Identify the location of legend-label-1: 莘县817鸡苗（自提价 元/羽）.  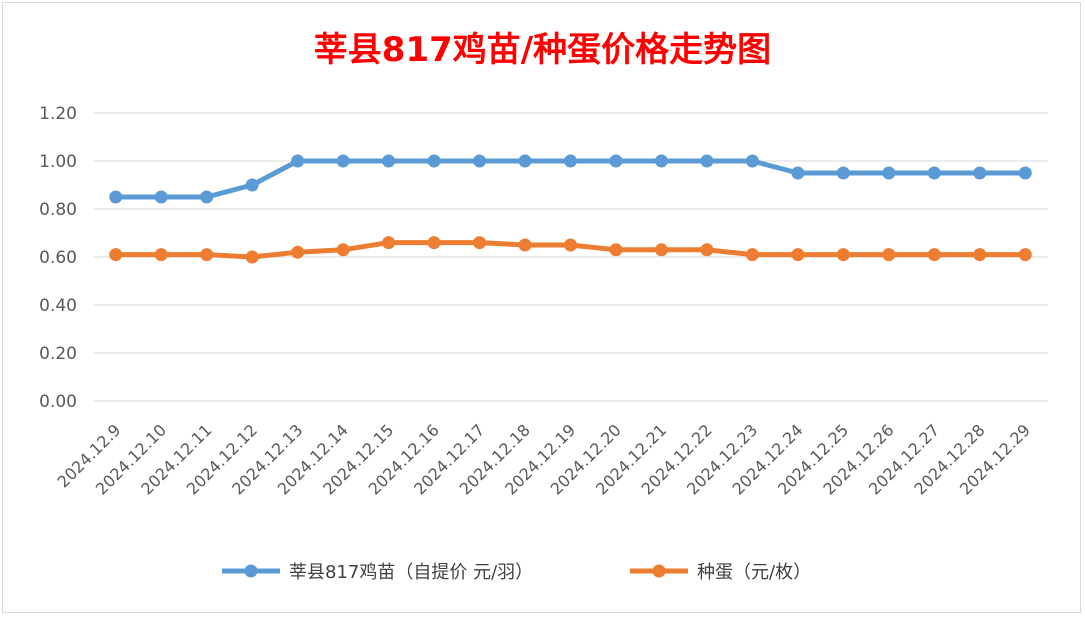
(411, 572).